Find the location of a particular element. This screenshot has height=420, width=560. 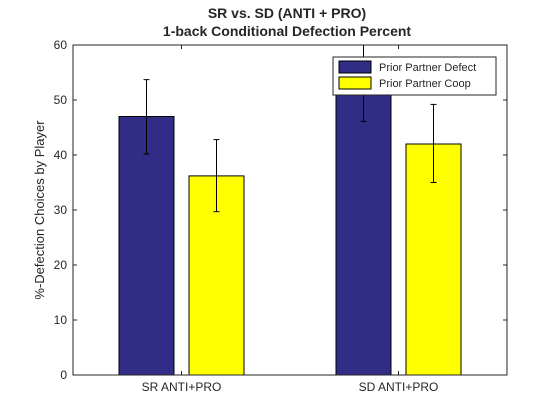

y-tick-label: 30 is located at coordinates (61, 210).